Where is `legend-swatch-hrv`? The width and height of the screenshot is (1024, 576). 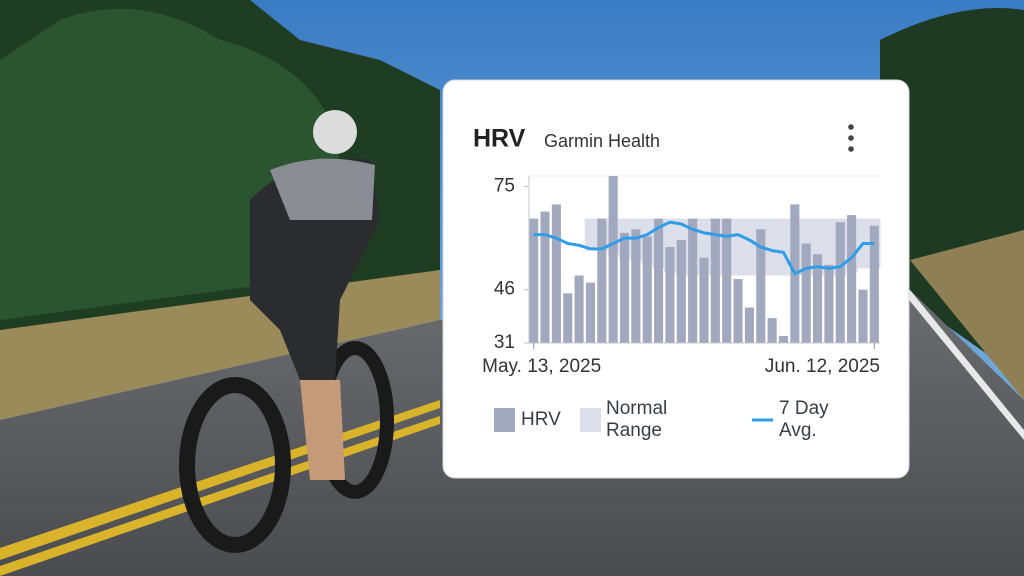 legend-swatch-hrv is located at coordinates (504, 420).